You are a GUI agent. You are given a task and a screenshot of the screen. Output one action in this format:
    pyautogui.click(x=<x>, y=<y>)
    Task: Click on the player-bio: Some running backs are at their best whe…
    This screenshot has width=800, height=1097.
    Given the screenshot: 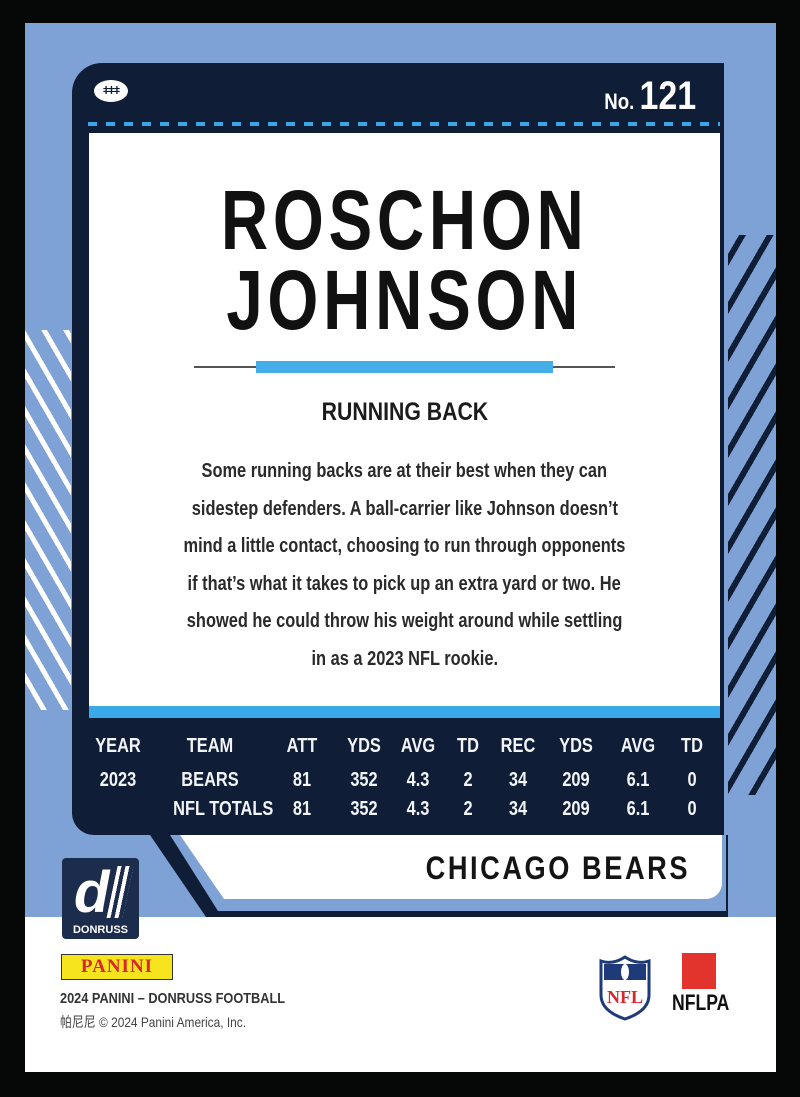 What is the action you would take?
    pyautogui.click(x=404, y=565)
    